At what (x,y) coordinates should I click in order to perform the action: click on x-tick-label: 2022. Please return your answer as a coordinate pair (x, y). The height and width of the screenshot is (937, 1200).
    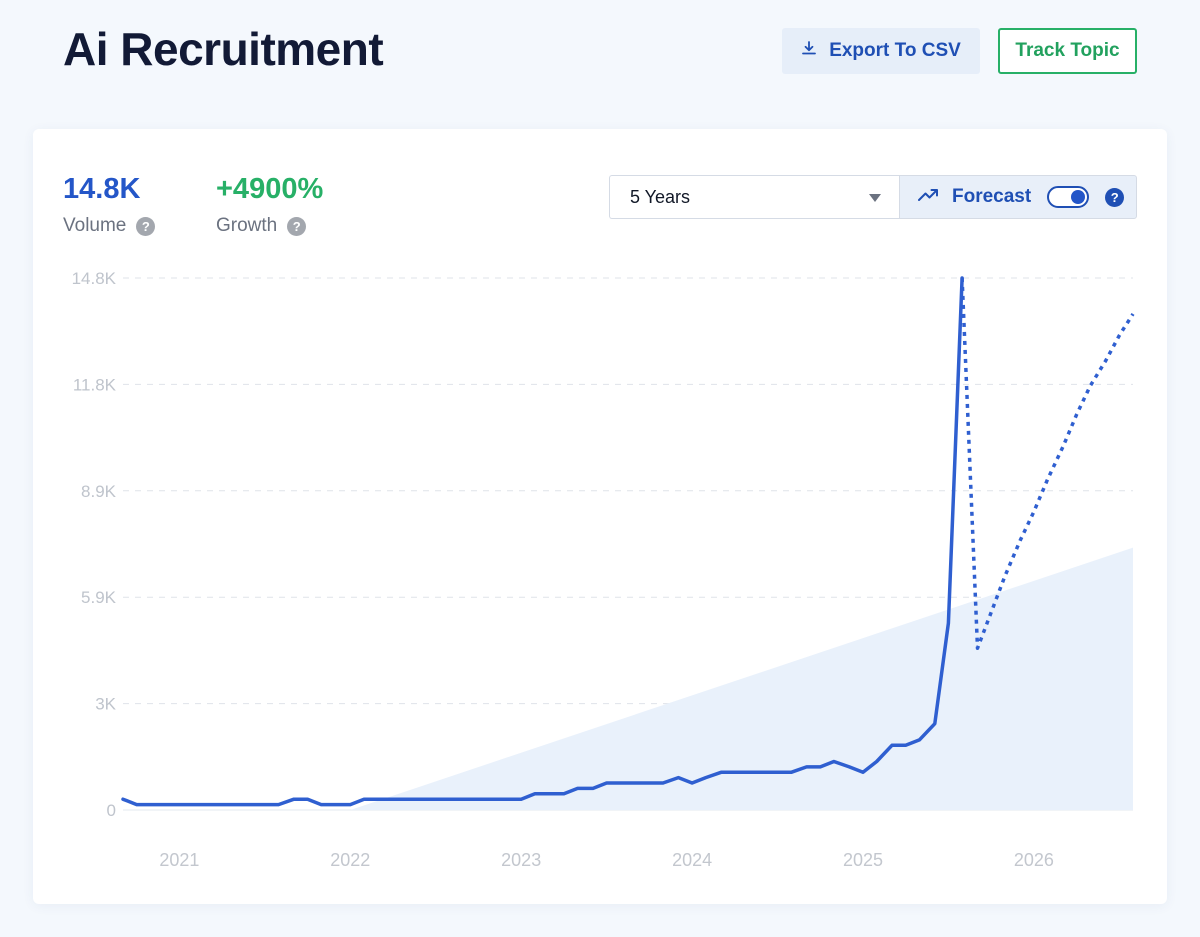
    Looking at the image, I should click on (350, 860).